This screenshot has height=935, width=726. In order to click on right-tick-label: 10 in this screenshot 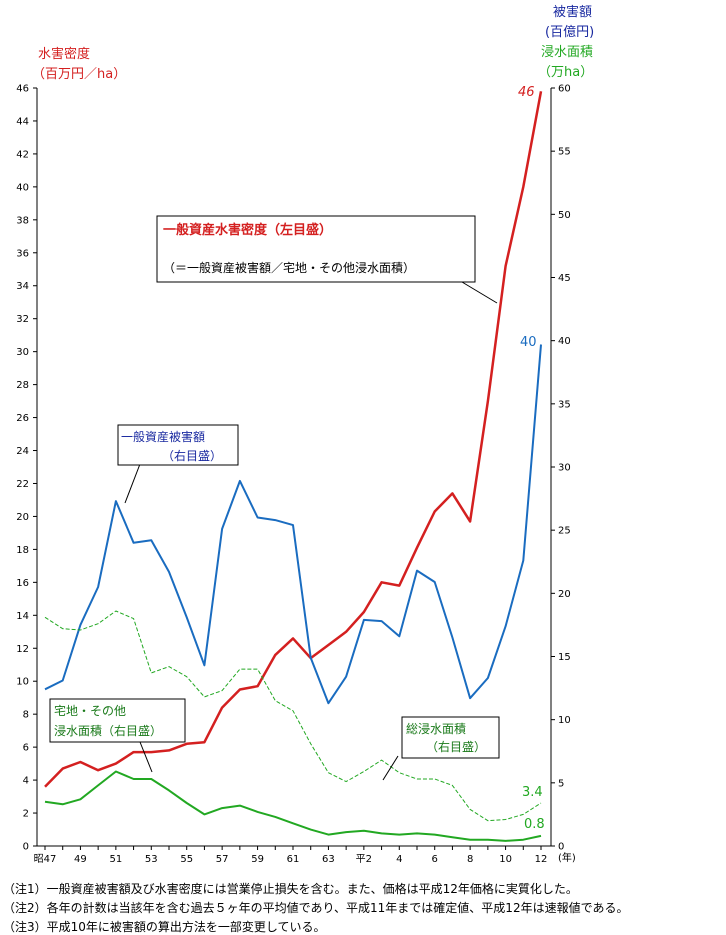, I will do `click(564, 720)`.